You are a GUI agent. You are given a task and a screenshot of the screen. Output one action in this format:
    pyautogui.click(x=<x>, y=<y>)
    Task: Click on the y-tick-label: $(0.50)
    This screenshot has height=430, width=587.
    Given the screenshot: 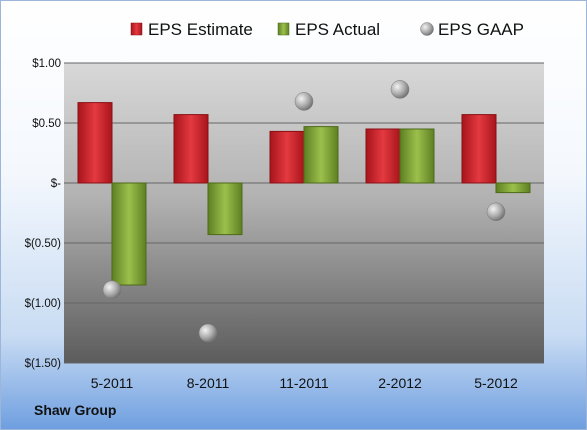 What is the action you would take?
    pyautogui.click(x=43, y=244)
    